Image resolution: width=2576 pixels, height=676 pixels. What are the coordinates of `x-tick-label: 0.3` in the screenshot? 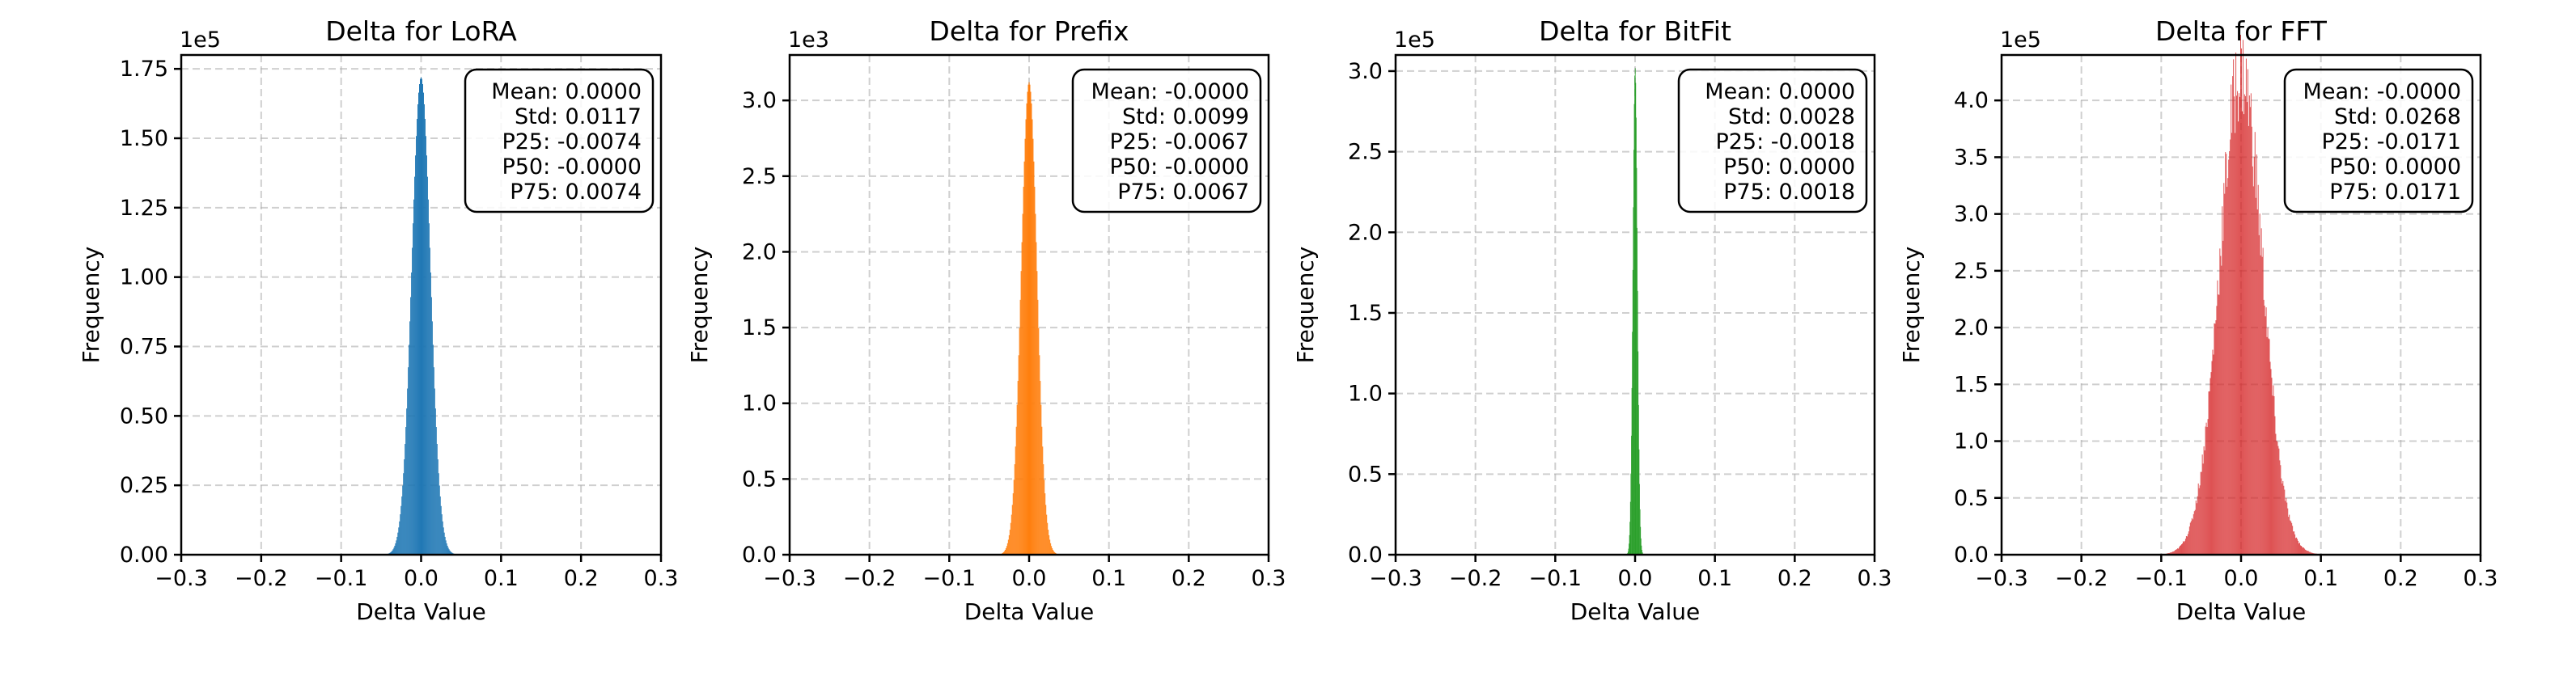 It's located at (1875, 579).